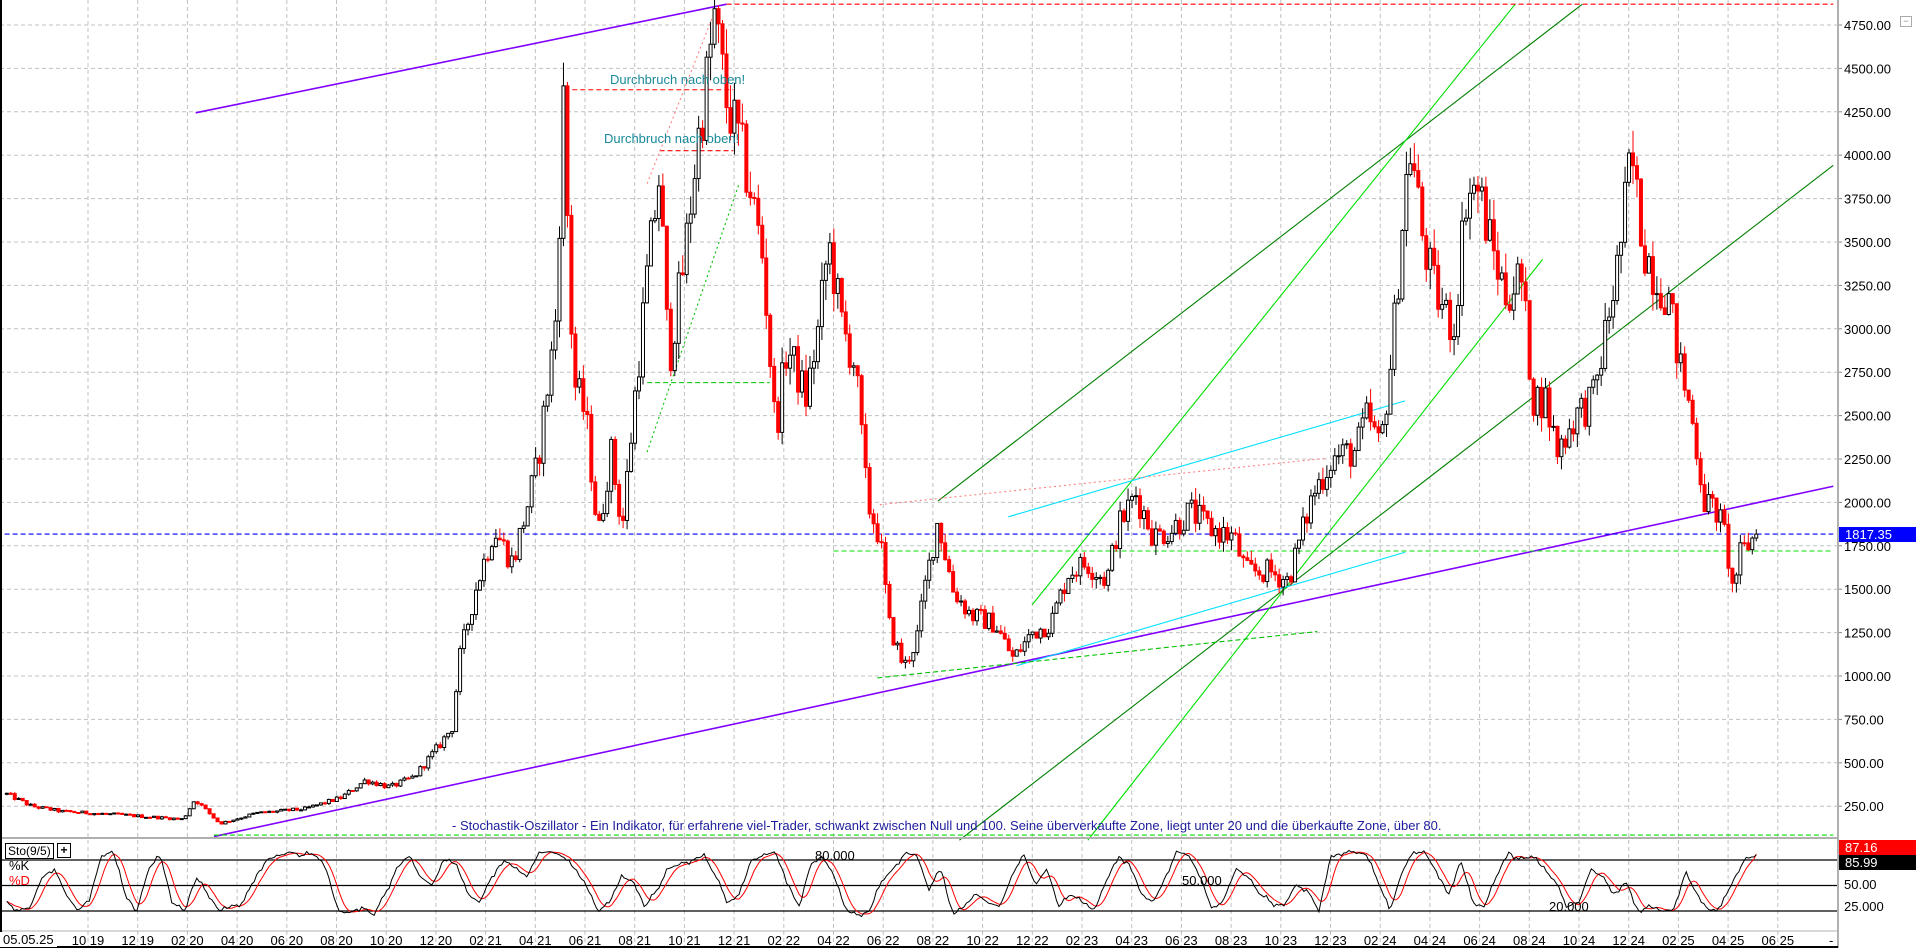 Image resolution: width=1916 pixels, height=948 pixels. What do you see at coordinates (29, 851) in the screenshot?
I see `stochastic-indicator-label: Sto(9/5)` at bounding box center [29, 851].